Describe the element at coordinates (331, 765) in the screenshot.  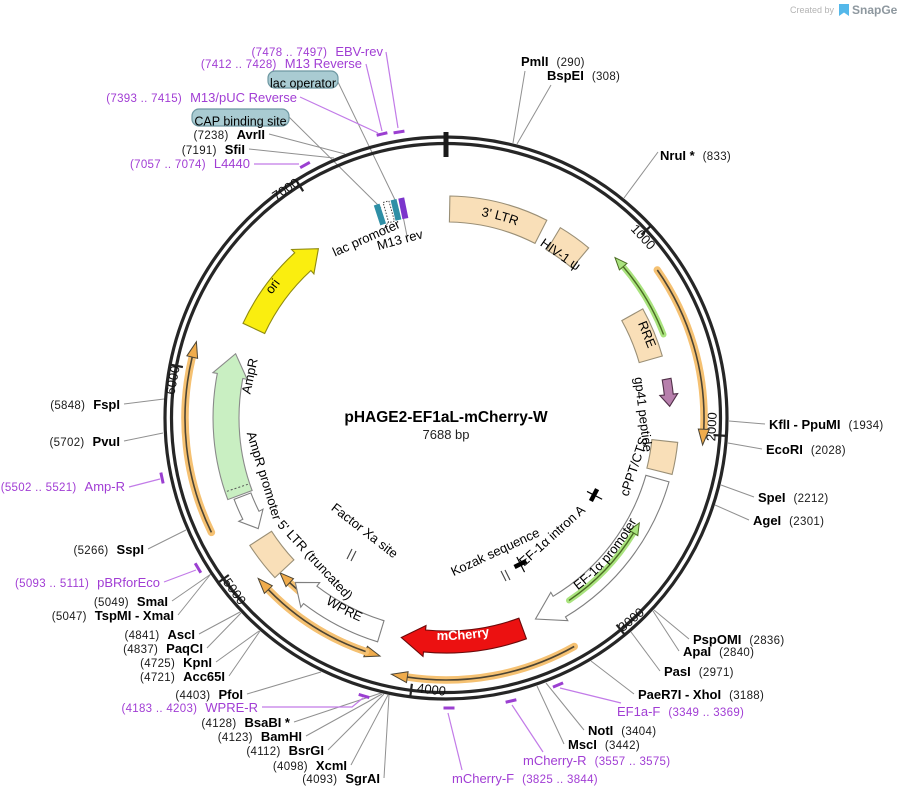
I see `site-label-xcmi-t1: XcmI` at that location.